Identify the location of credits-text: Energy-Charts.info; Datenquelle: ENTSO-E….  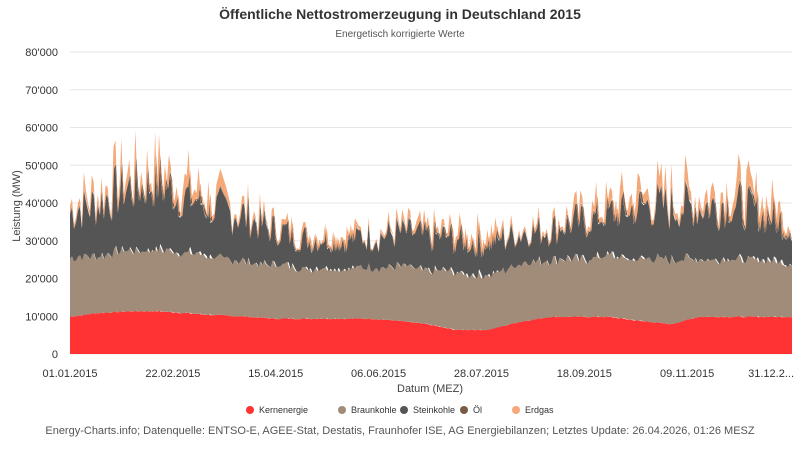
(400, 431).